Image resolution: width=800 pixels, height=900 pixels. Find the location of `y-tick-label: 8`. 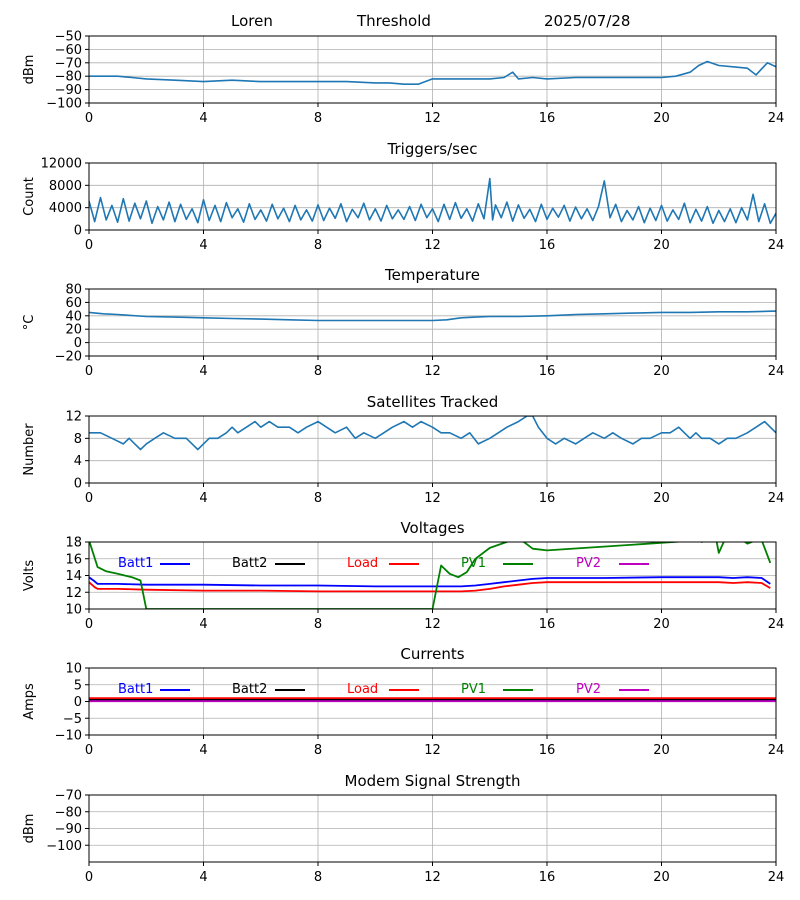

y-tick-label: 8 is located at coordinates (78, 439).